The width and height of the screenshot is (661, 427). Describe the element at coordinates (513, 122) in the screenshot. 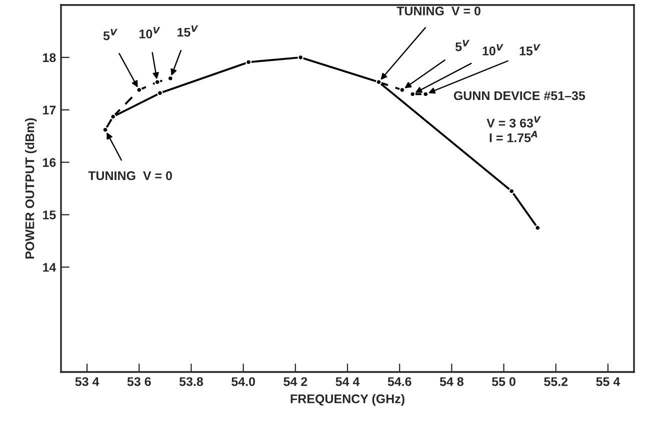

I see `annotation: V = 3 63$^{V}$` at that location.